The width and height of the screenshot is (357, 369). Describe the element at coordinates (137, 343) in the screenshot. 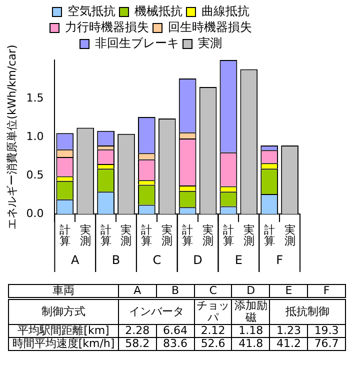

I see `text: 58.2` at that location.